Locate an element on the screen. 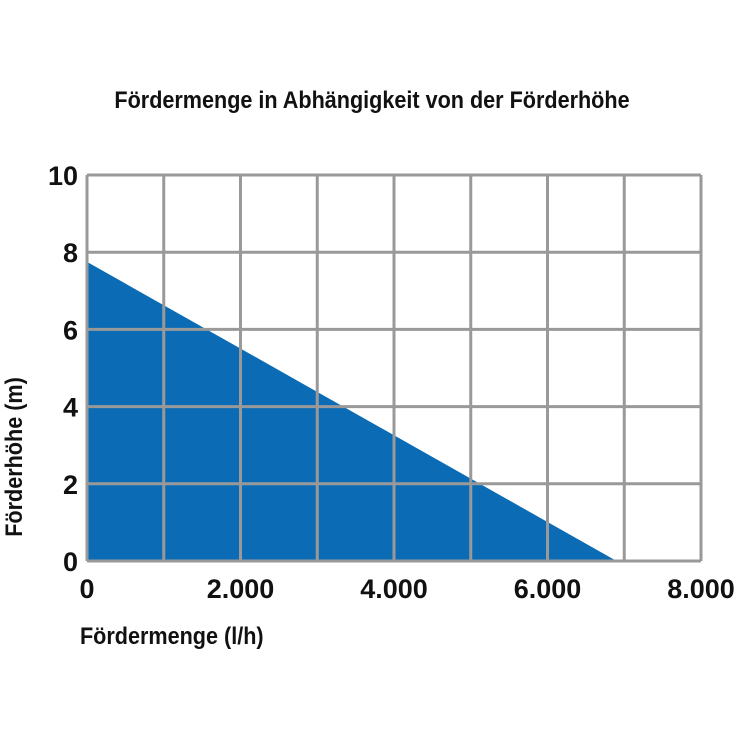 This screenshot has width=736, height=741. y-tick-label: 10 is located at coordinates (63, 176).